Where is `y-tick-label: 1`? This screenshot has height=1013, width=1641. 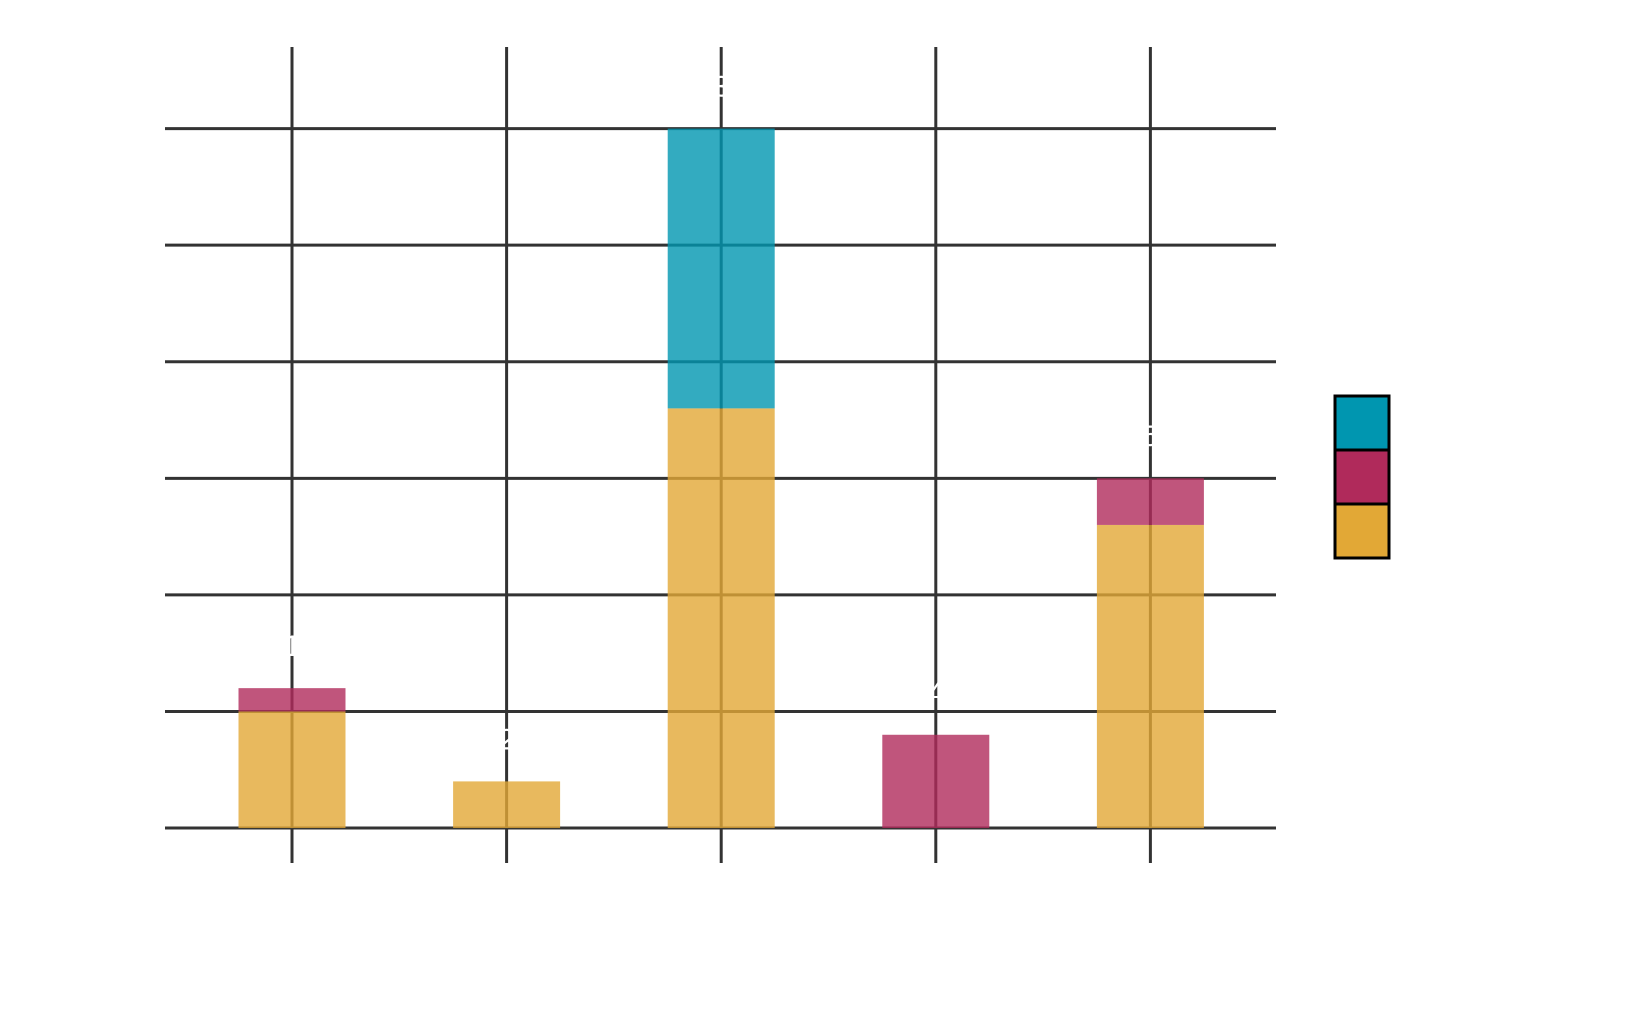
y-tick-label: 1 is located at coordinates (146, 709).